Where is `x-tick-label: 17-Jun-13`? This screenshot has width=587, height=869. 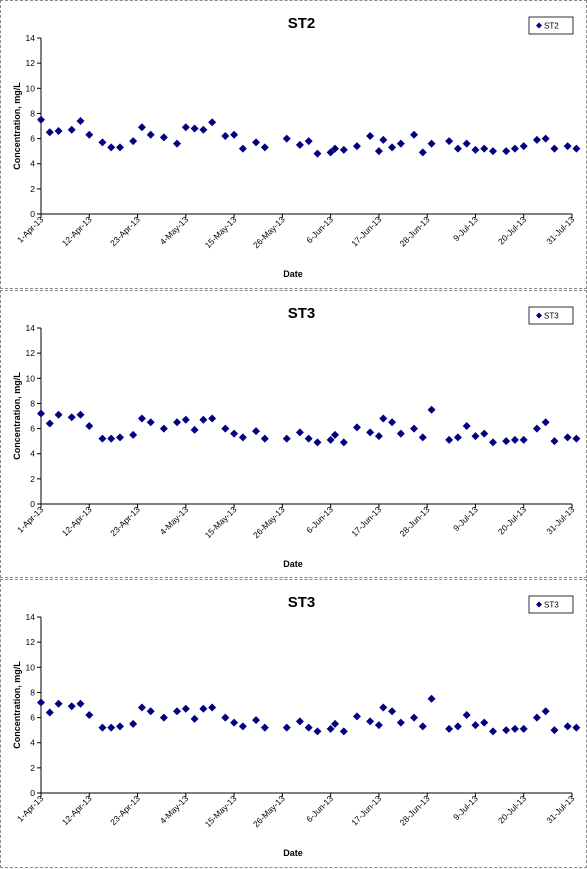 x-tick-label: 17-Jun-13 is located at coordinates (366, 810).